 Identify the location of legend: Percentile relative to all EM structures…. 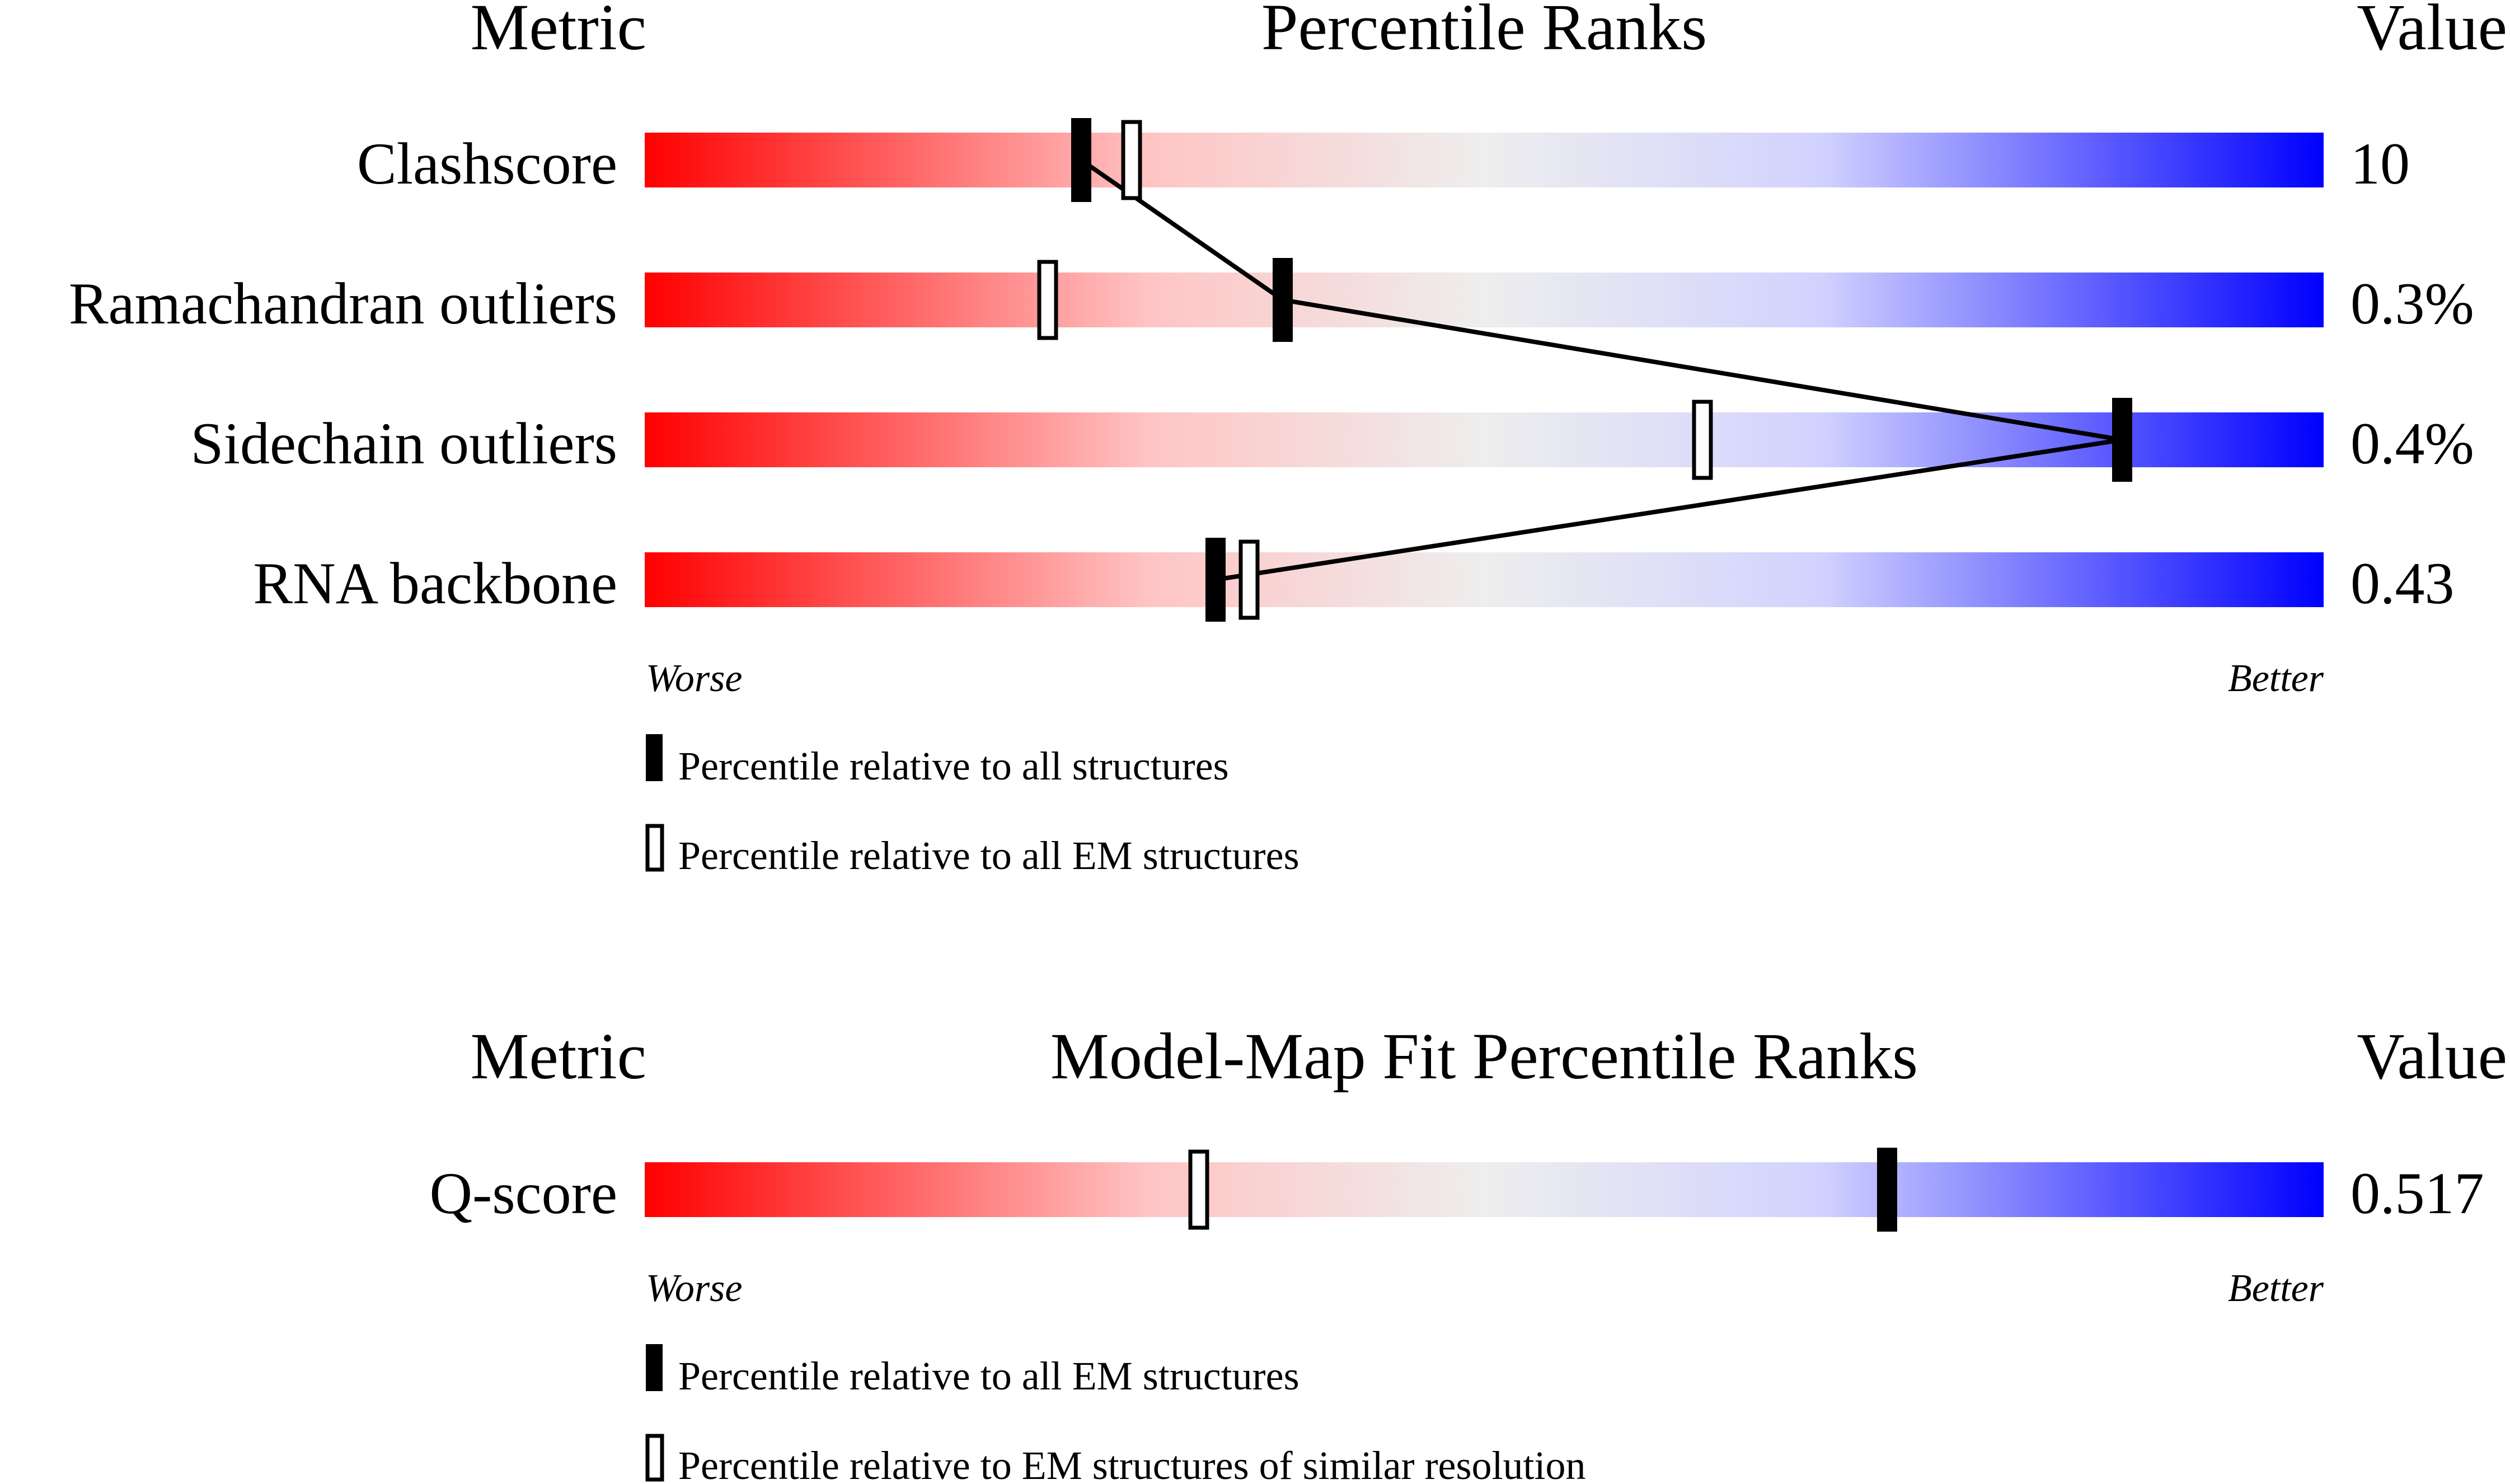
(1115, 1414).